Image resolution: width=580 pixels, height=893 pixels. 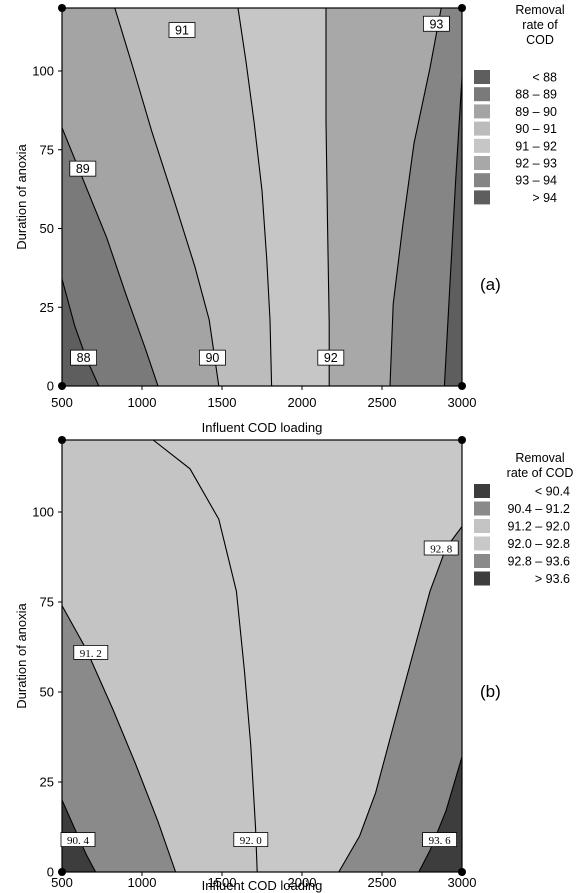 I want to click on contour-label: 92, so click(x=331, y=358).